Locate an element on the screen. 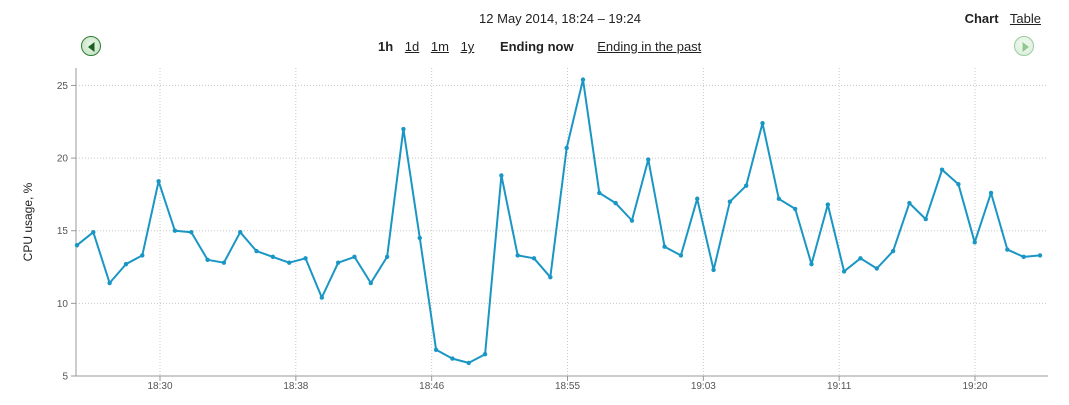 This screenshot has width=1069, height=405. period-1h: 1h is located at coordinates (386, 46).